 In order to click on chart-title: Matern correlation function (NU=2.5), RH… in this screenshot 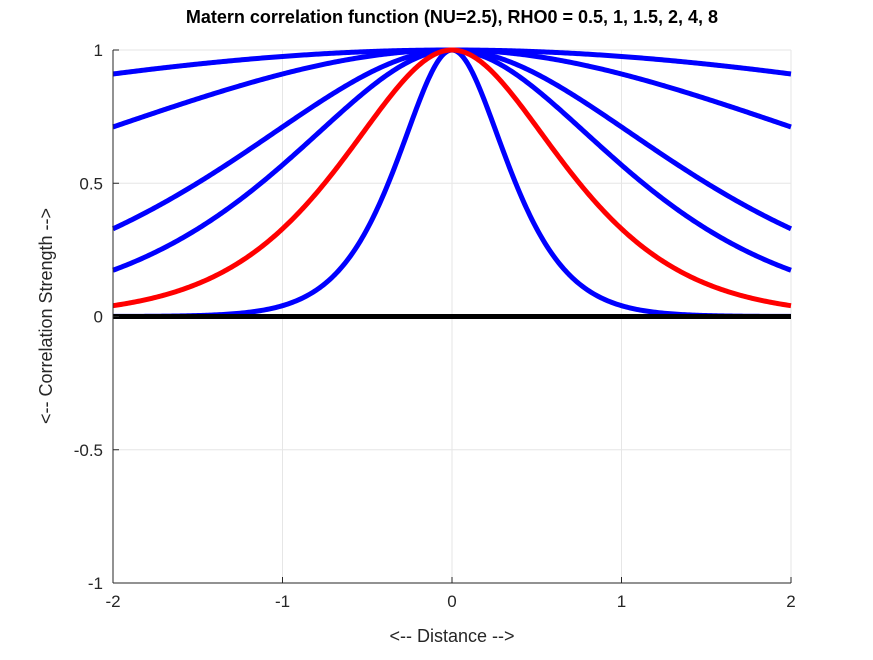, I will do `click(452, 17)`.